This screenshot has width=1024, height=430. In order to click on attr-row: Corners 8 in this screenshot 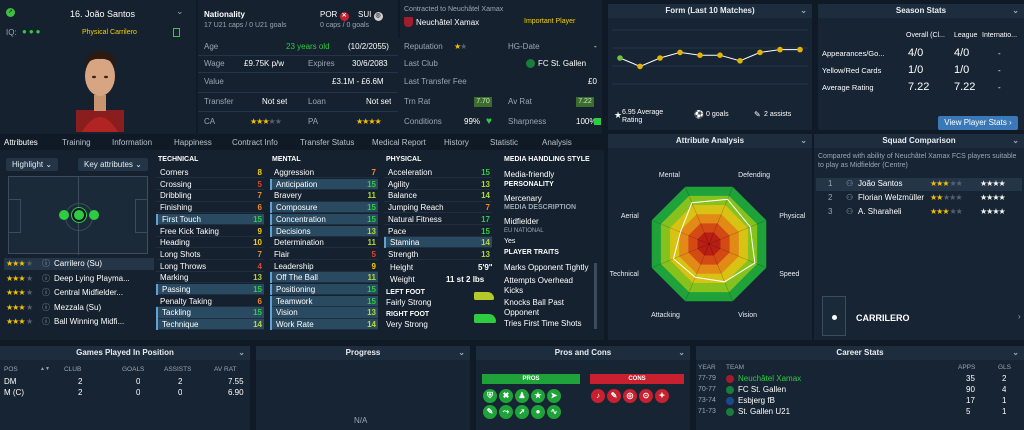, I will do `click(210, 173)`.